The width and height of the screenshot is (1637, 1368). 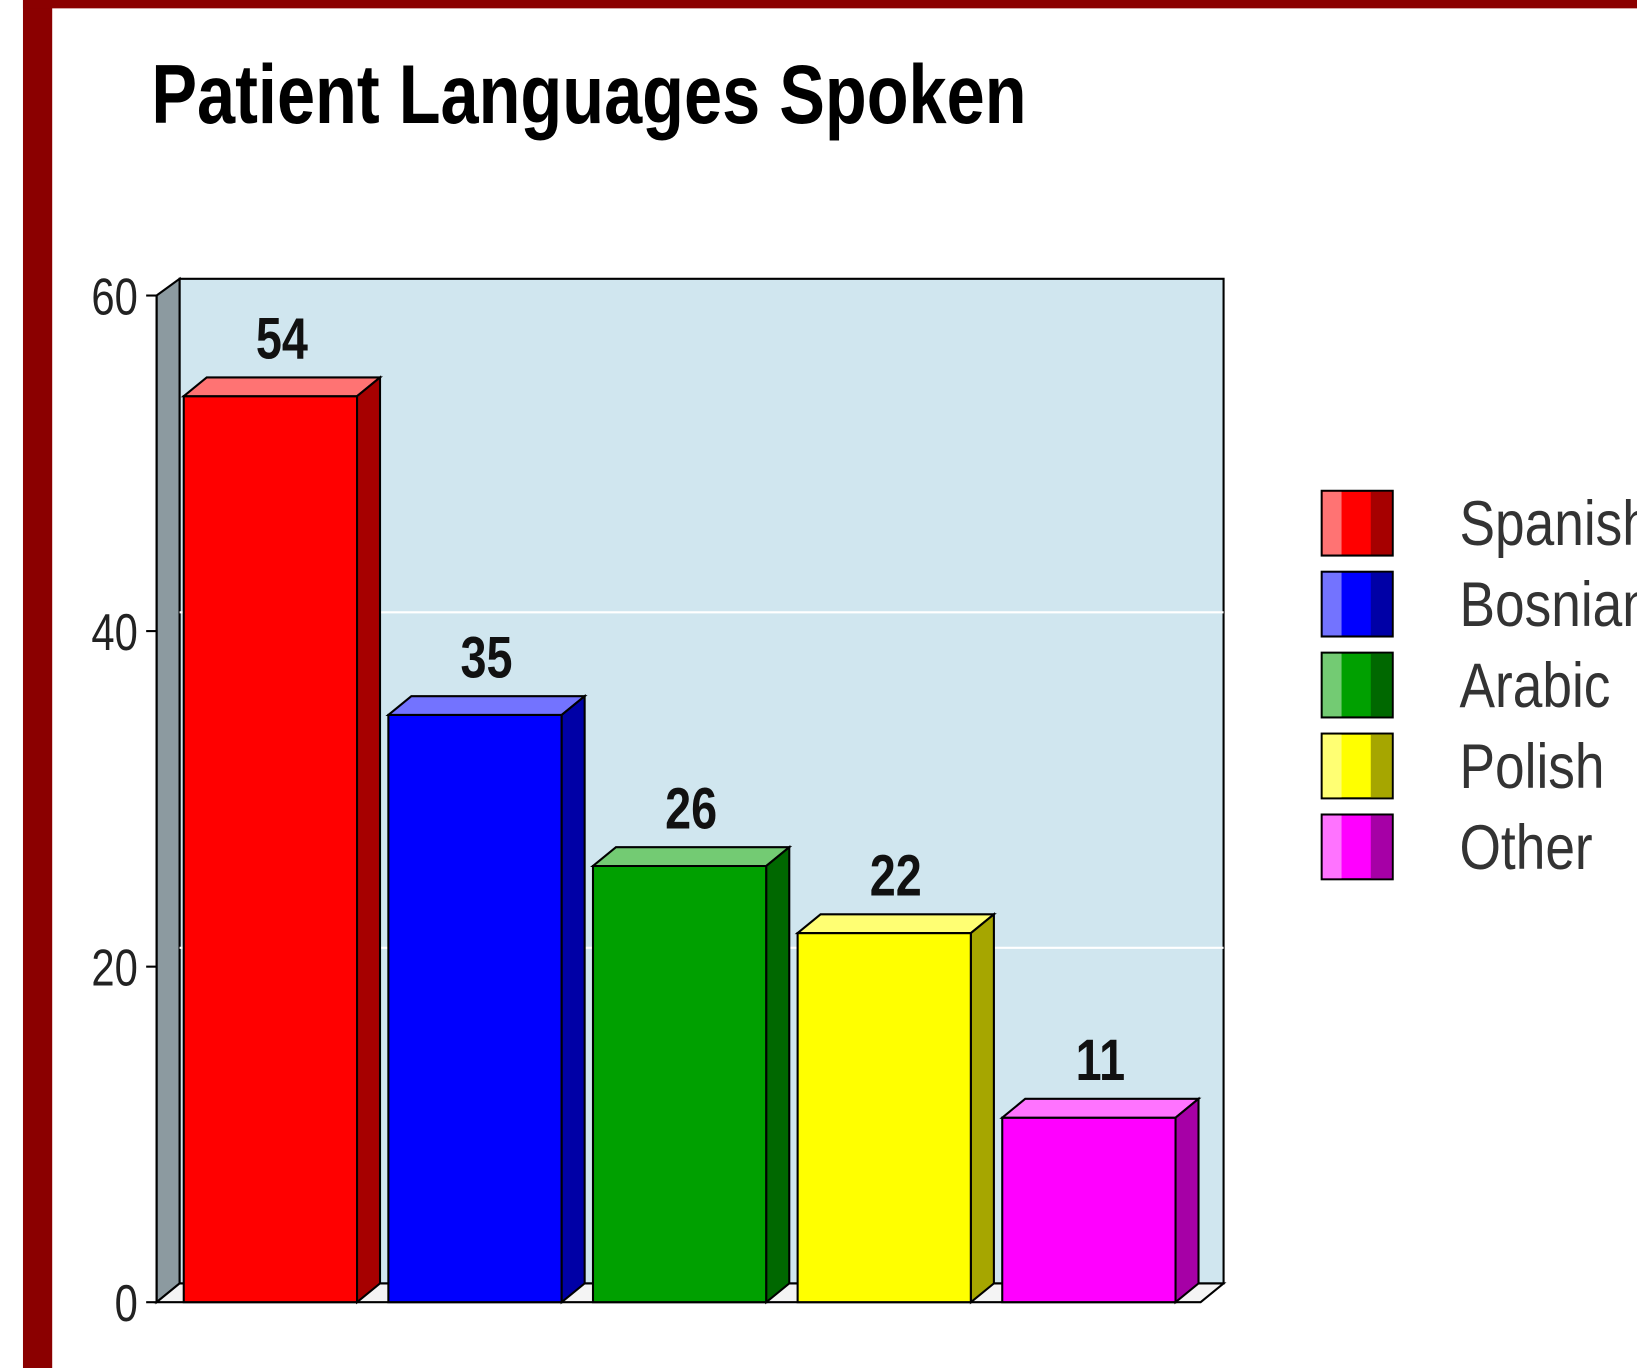 I want to click on y-tick-label: 20, so click(x=114, y=968).